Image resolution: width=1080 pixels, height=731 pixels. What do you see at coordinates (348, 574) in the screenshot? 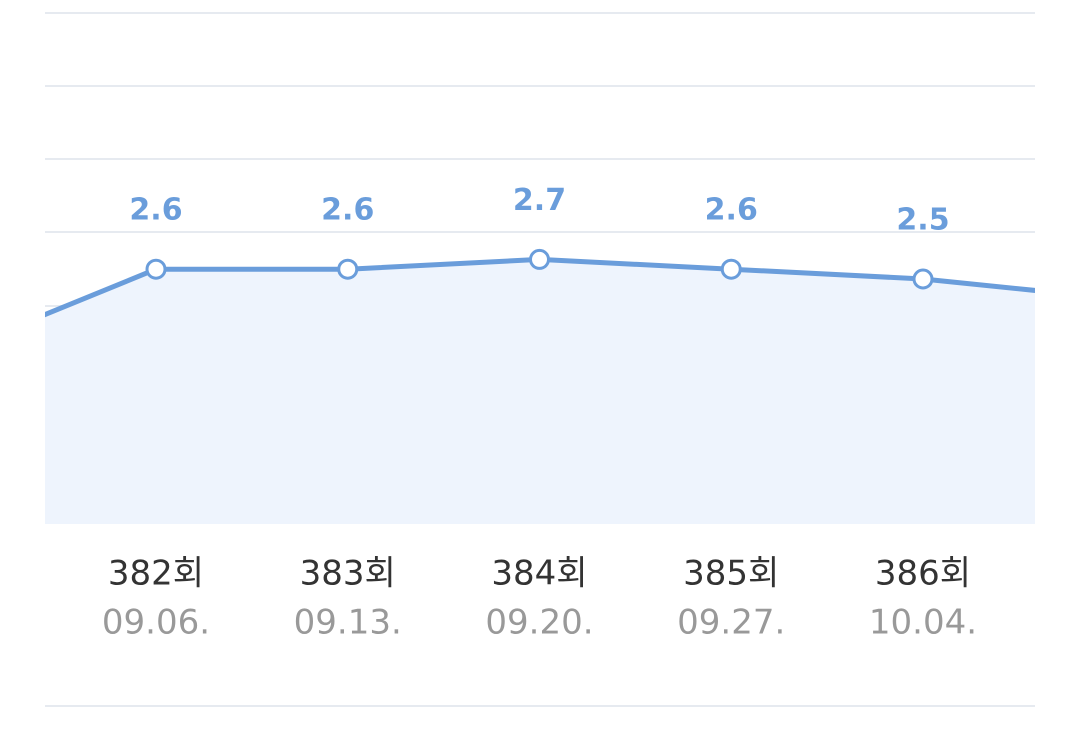
I see `x-tick-label: 383회` at bounding box center [348, 574].